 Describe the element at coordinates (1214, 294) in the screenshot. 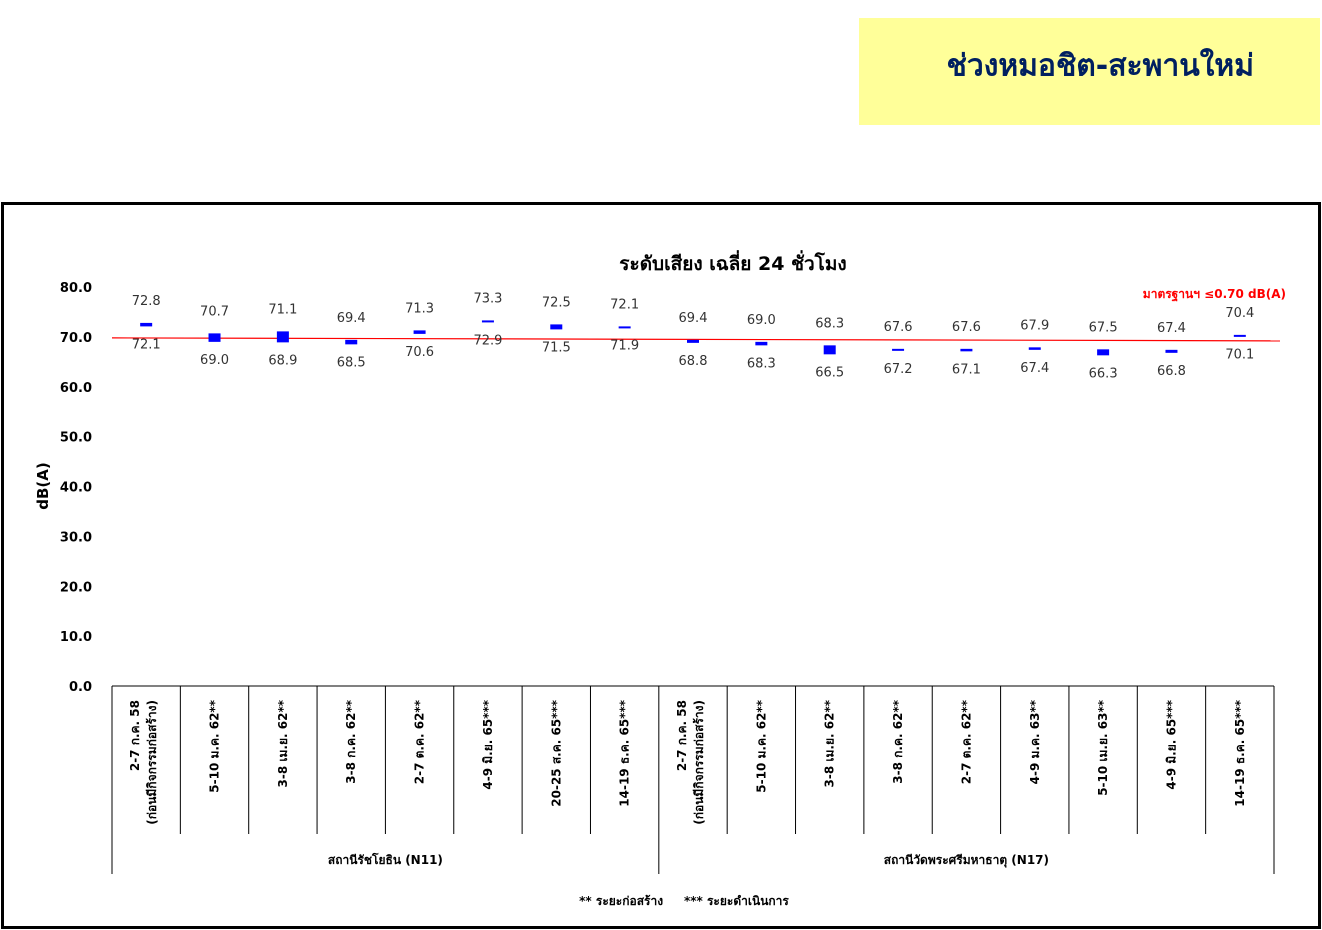

I see `standard-label: มาตรฐานฯ ≤0.70 dB(A)` at that location.